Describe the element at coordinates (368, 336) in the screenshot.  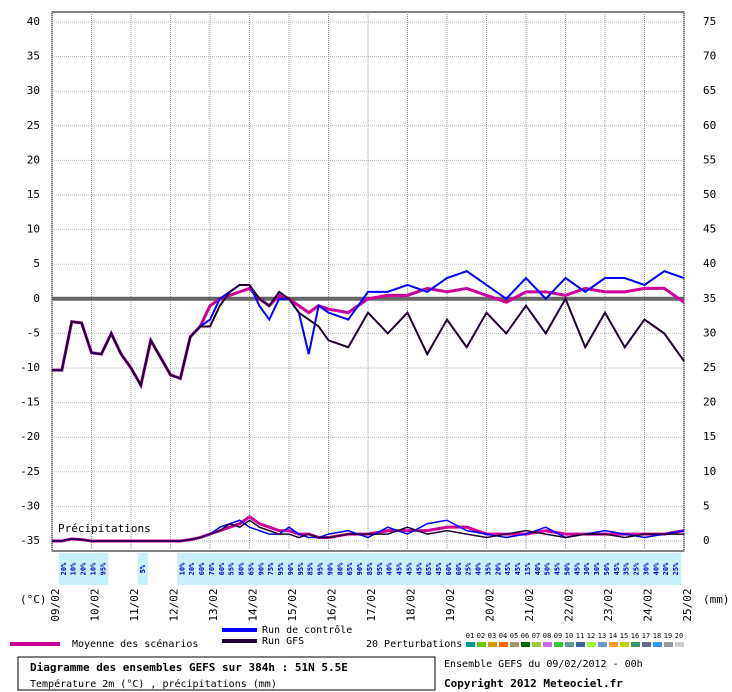
I see `series-line` at that location.